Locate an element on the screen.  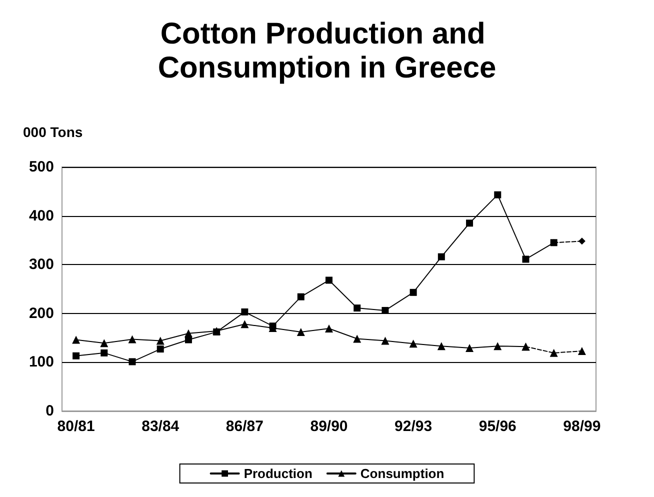
legend-label: Consumption is located at coordinates (402, 473).